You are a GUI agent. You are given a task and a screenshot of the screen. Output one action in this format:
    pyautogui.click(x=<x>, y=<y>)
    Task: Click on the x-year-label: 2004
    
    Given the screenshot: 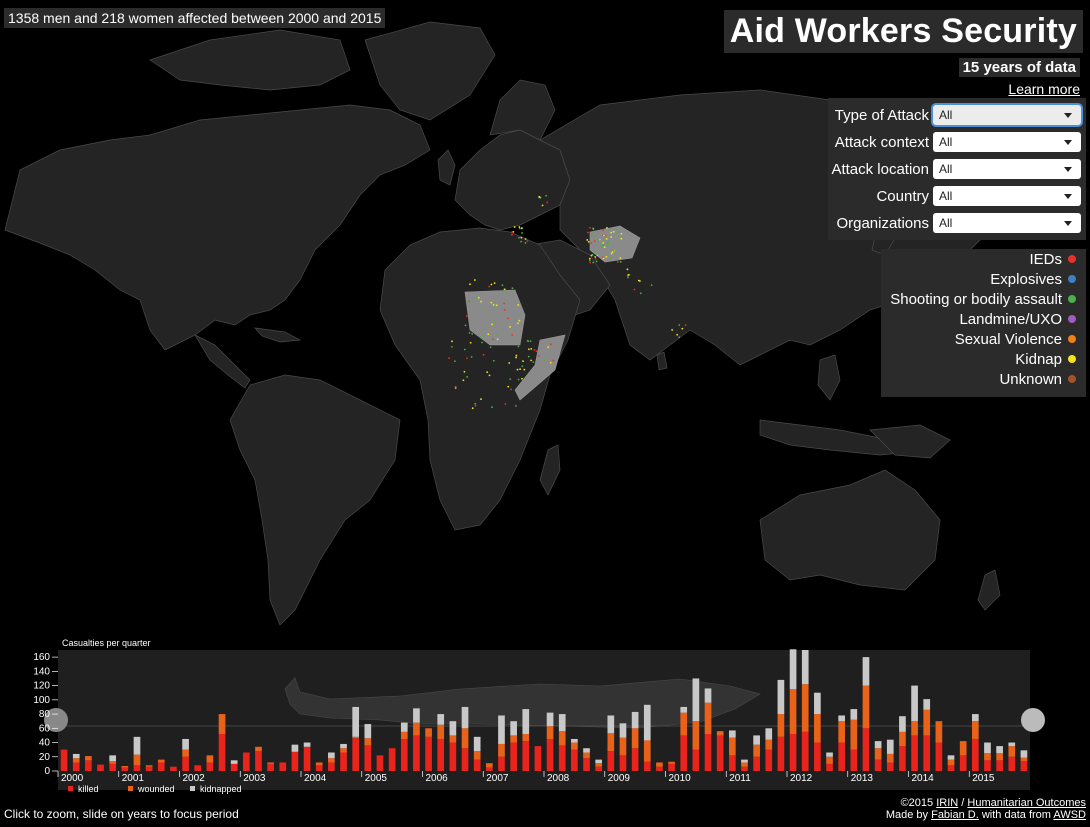 What is the action you would take?
    pyautogui.click(x=315, y=778)
    